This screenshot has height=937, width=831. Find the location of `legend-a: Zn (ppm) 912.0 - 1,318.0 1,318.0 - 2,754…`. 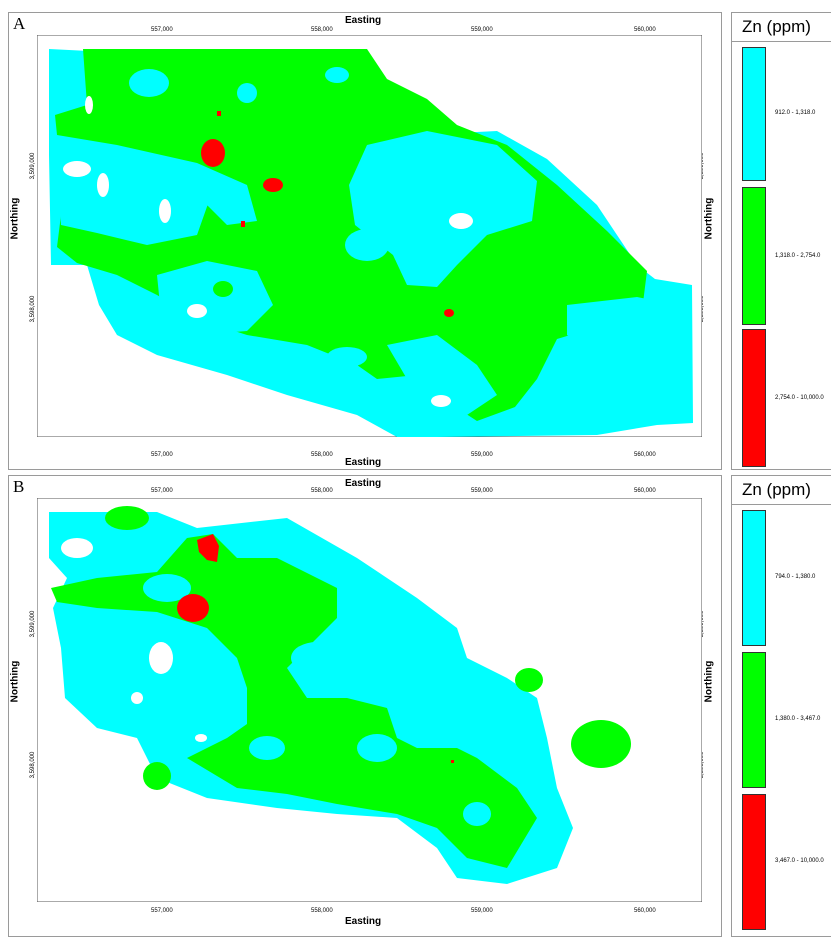

legend-a: Zn (ppm) 912.0 - 1,318.0 1,318.0 - 2,754… is located at coordinates (781, 241).